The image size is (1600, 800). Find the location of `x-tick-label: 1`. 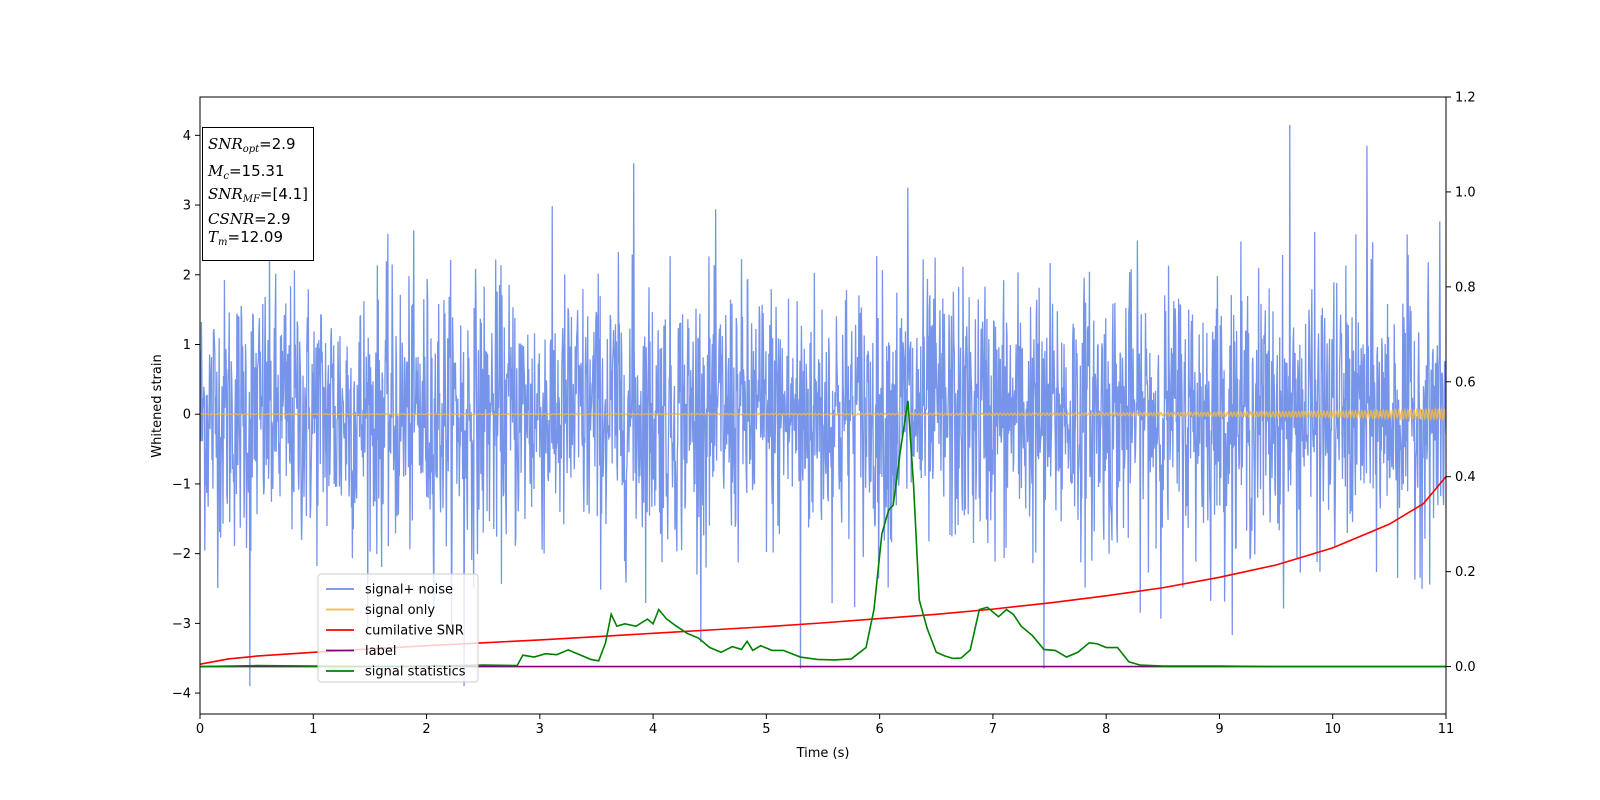

x-tick-label: 1 is located at coordinates (313, 729).